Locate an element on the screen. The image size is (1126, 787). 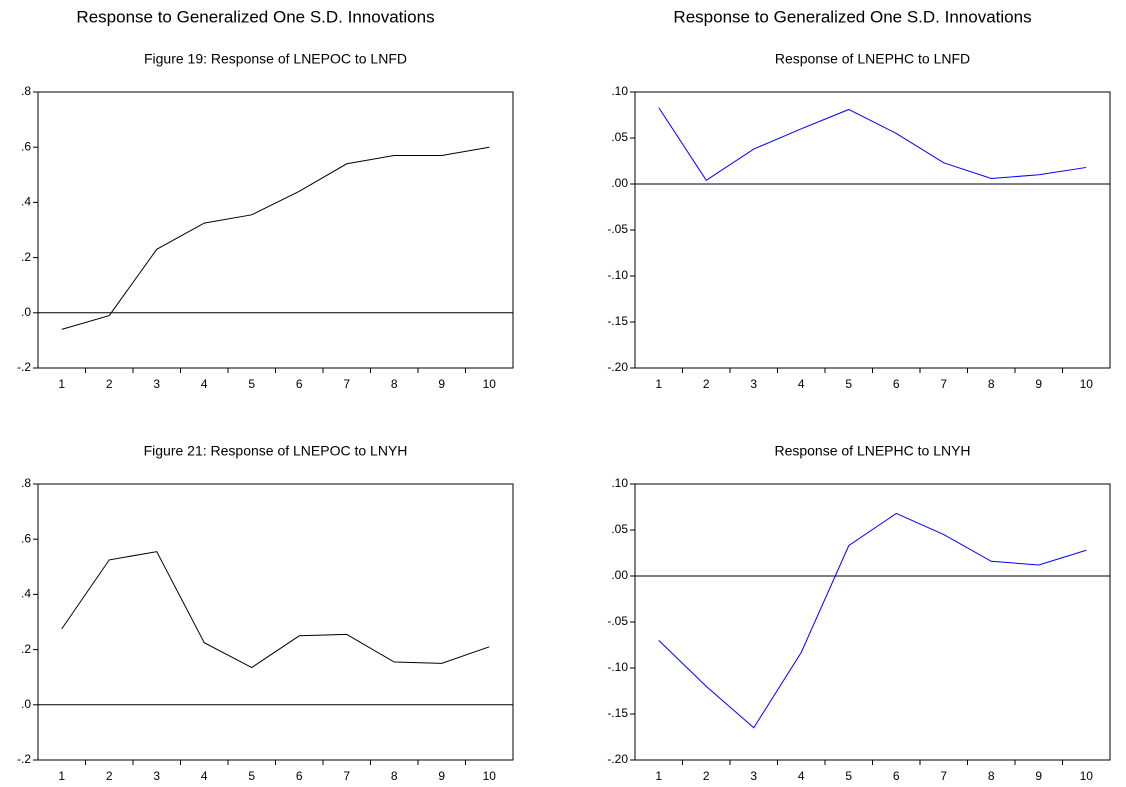
chart-title: Response of LNEPHC to LNFD is located at coordinates (872, 59).